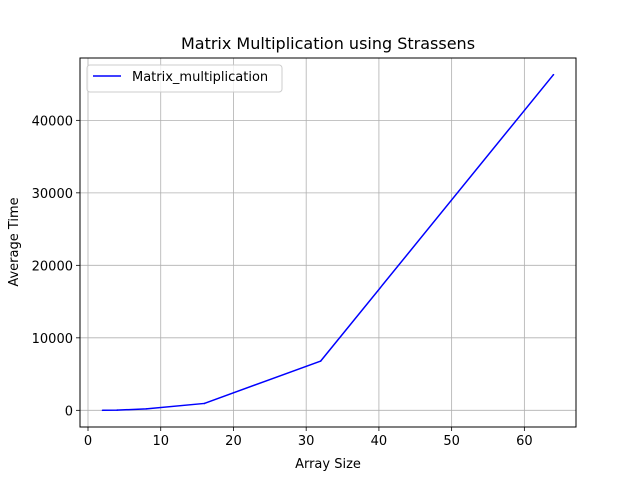 The height and width of the screenshot is (484, 640). Describe the element at coordinates (233, 441) in the screenshot. I see `x-tick-label: 20` at that location.